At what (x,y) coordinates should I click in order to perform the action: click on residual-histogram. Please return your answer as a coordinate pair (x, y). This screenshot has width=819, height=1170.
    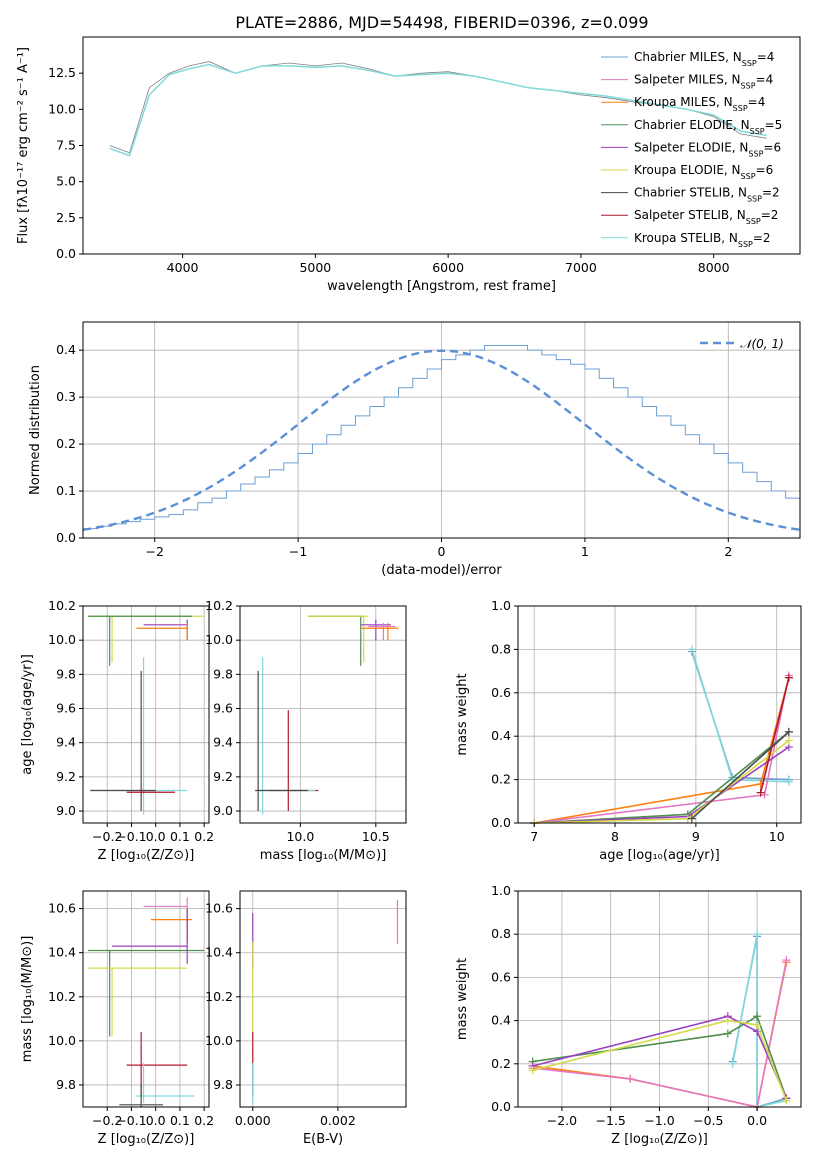
    Looking at the image, I should click on (441, 441).